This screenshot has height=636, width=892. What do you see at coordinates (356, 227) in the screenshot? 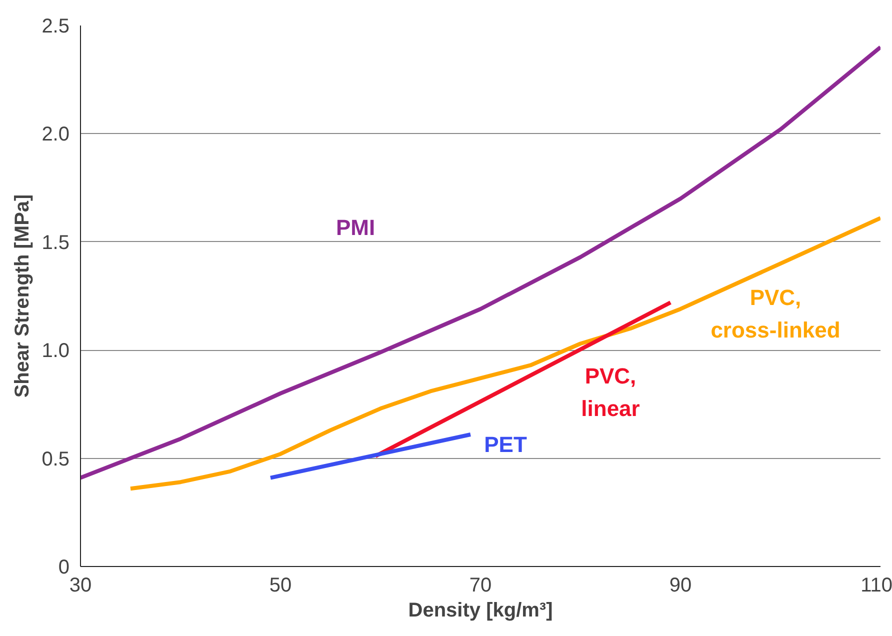
I see `text: PMI` at bounding box center [356, 227].